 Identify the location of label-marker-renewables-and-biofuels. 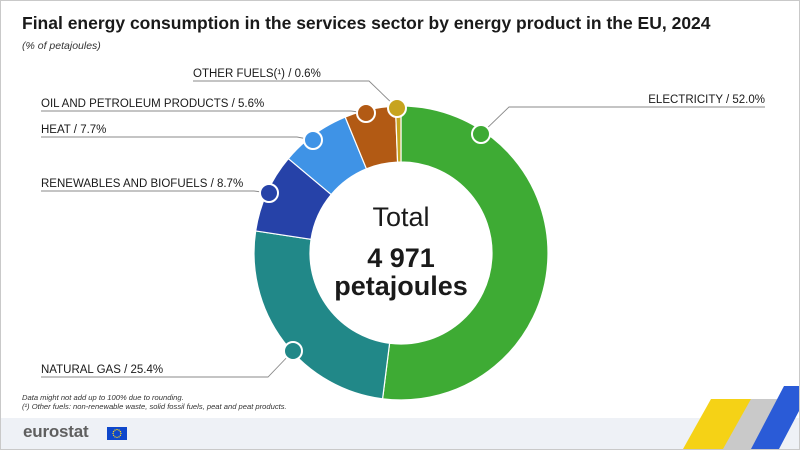
(269, 193).